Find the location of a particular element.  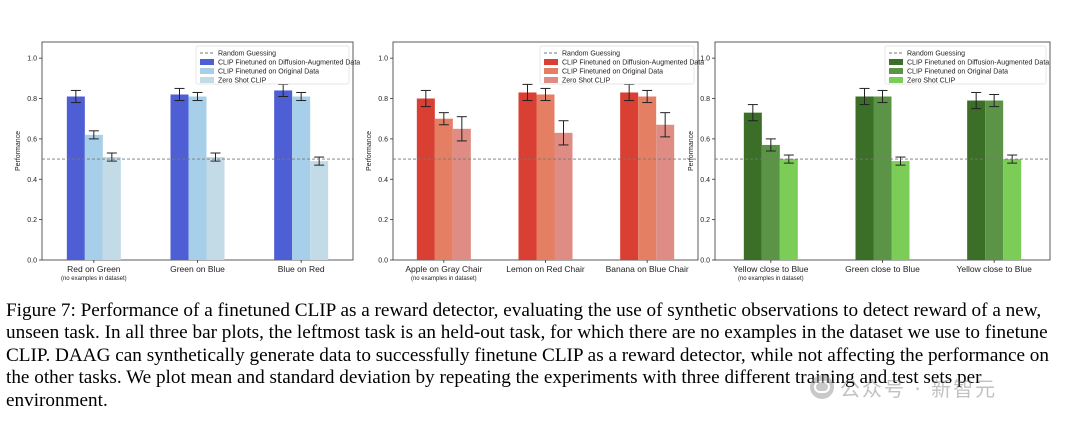

x-tick-label: Green on Blue is located at coordinates (197, 269).